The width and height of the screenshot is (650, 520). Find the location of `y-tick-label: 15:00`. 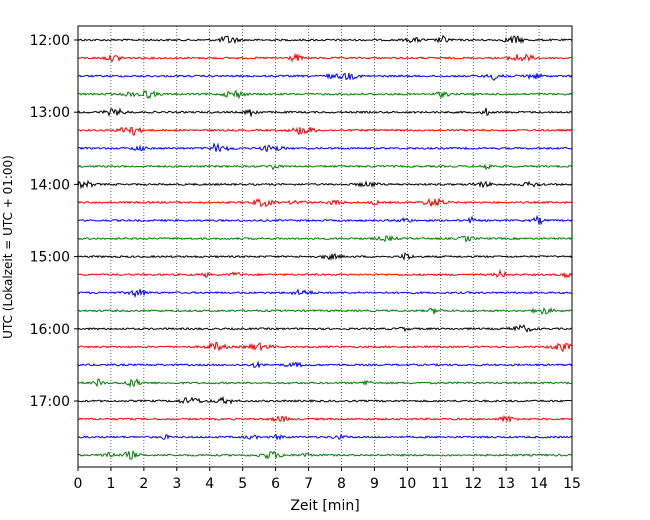

y-tick-label: 15:00 is located at coordinates (50, 258).